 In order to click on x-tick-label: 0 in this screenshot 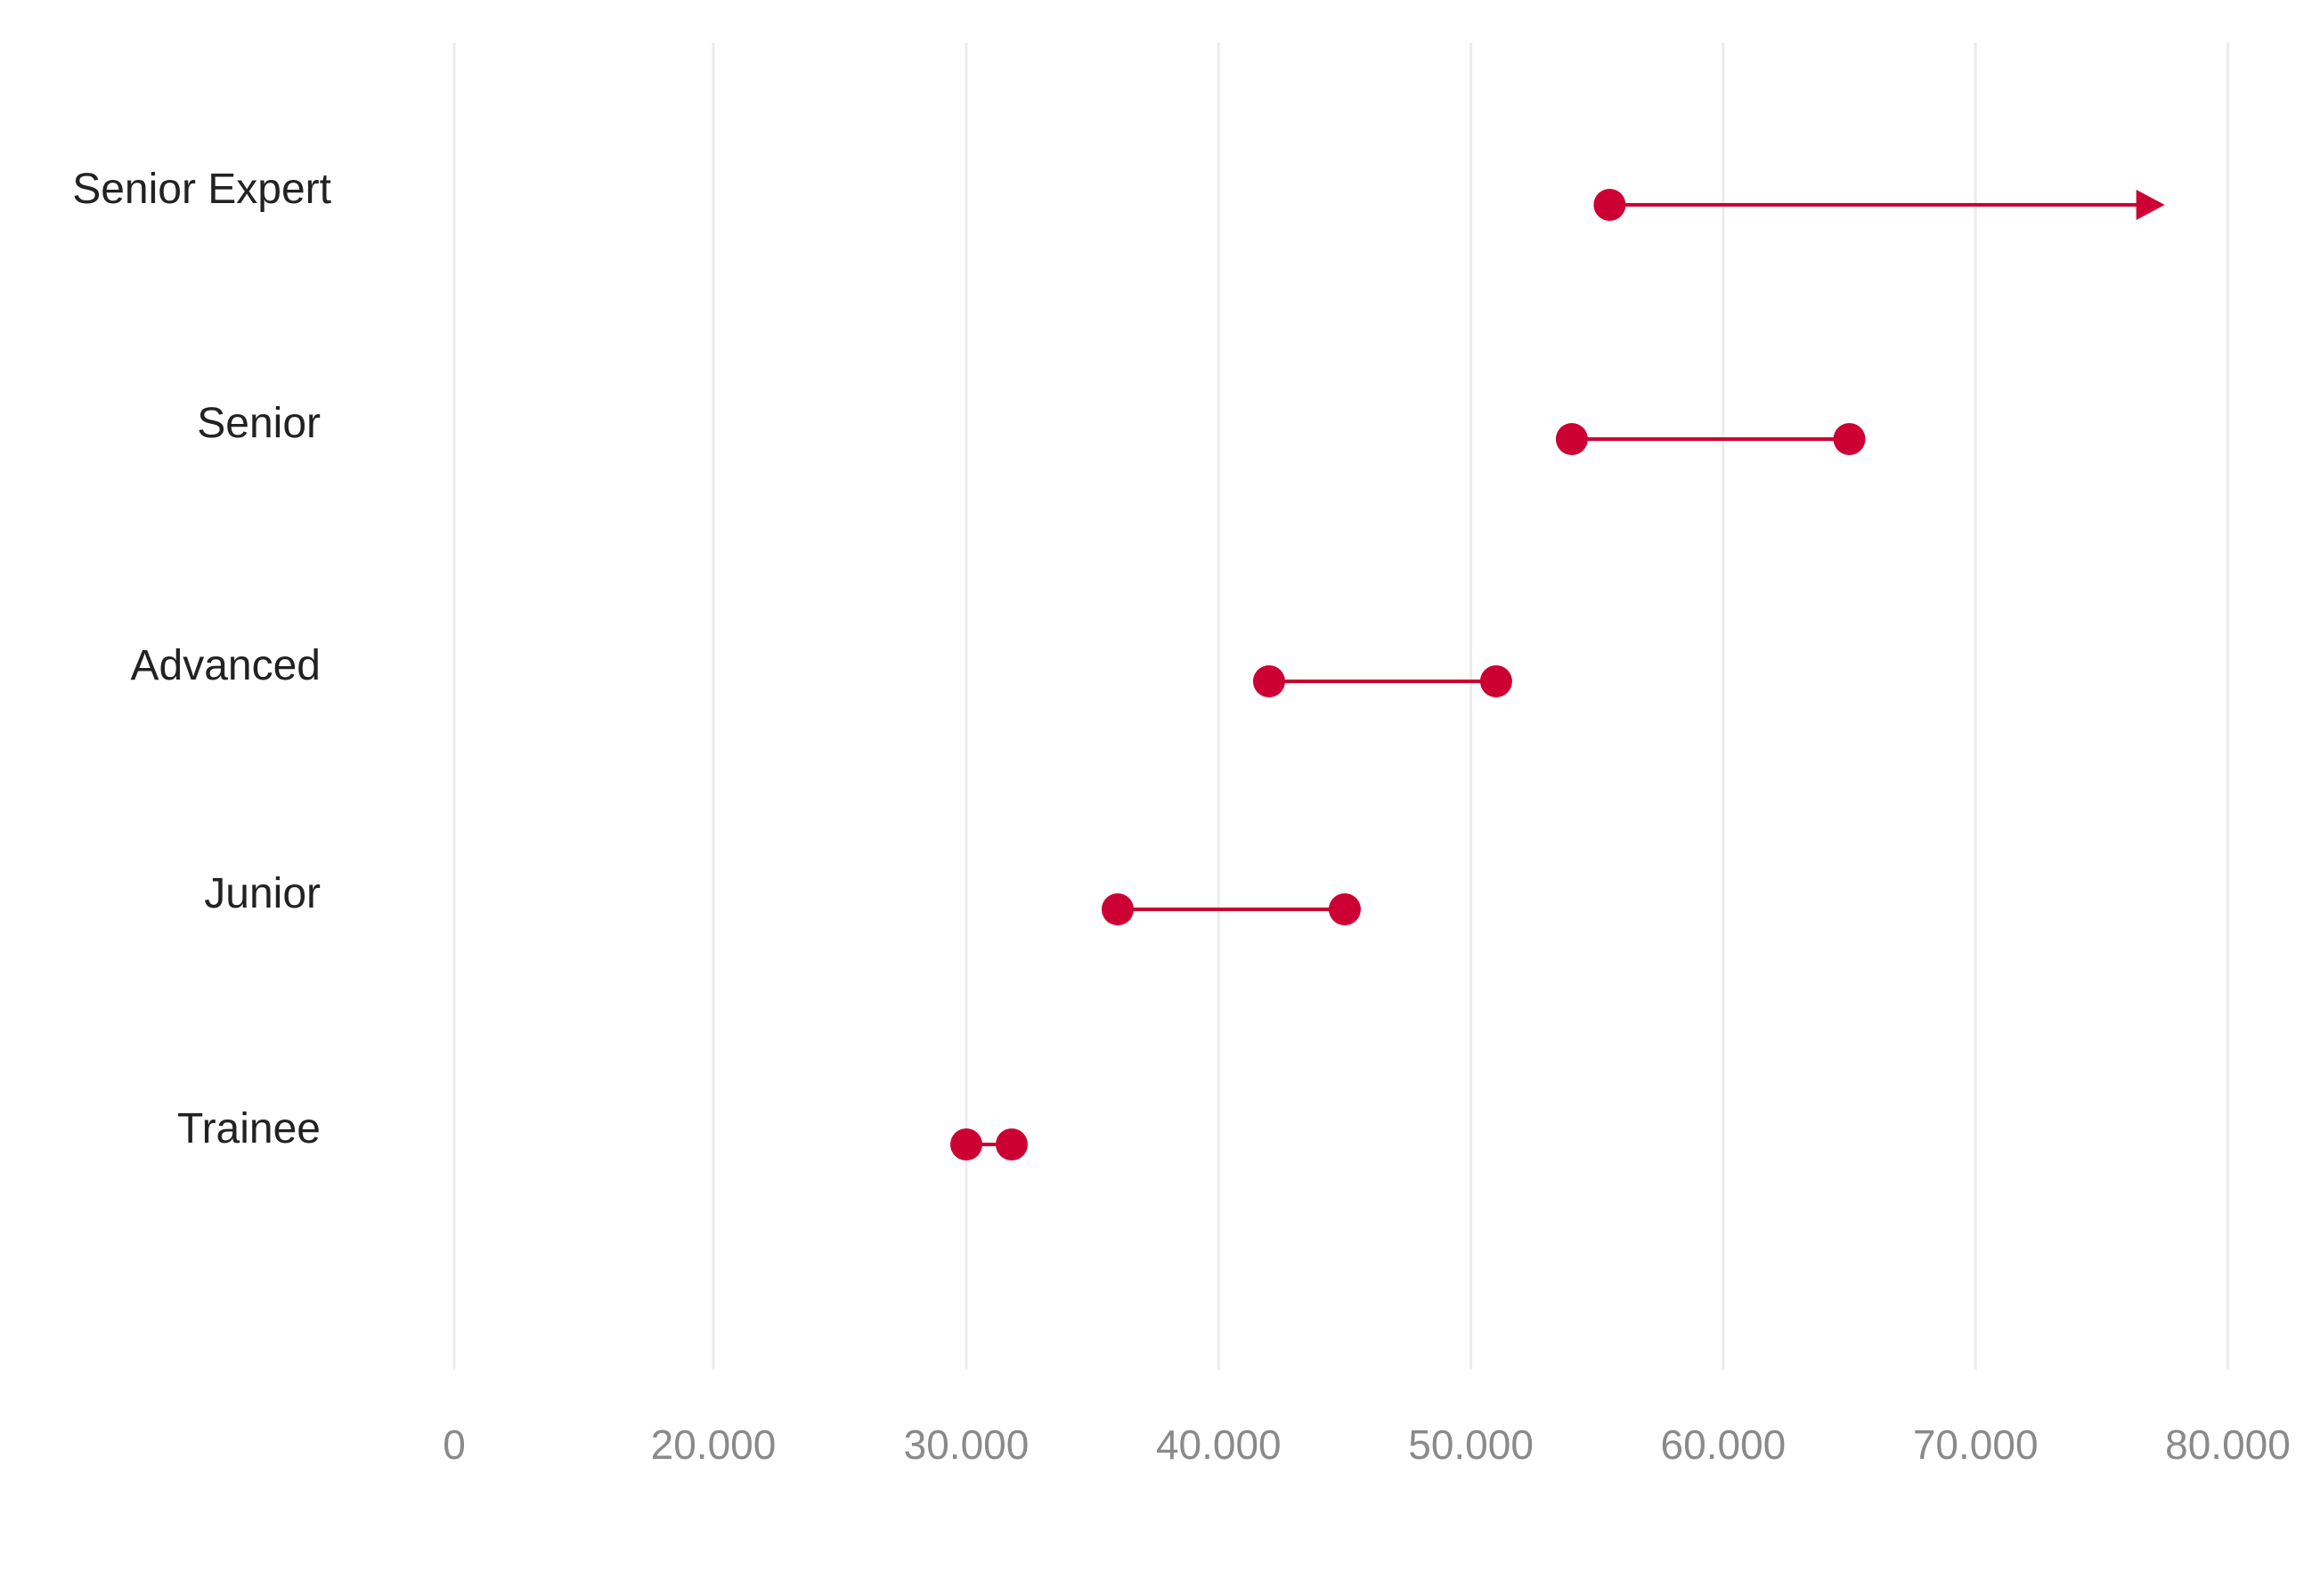, I will do `click(454, 1444)`.